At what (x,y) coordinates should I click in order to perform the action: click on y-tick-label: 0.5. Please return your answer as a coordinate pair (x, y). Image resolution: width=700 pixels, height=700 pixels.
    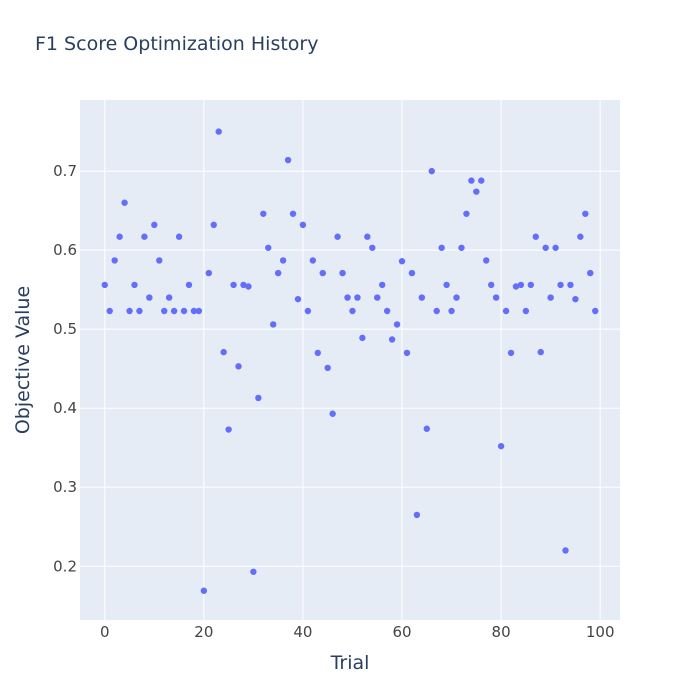
    Looking at the image, I should click on (65, 329).